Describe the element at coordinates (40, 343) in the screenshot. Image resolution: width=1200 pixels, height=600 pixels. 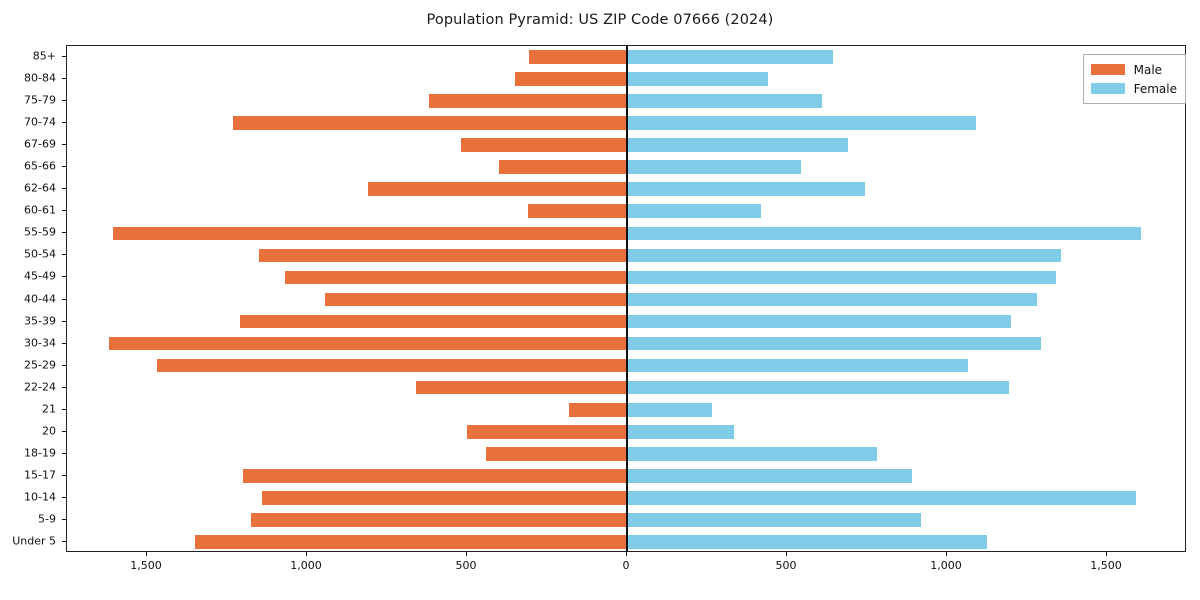
I see `y-axis-label: 30-34` at that location.